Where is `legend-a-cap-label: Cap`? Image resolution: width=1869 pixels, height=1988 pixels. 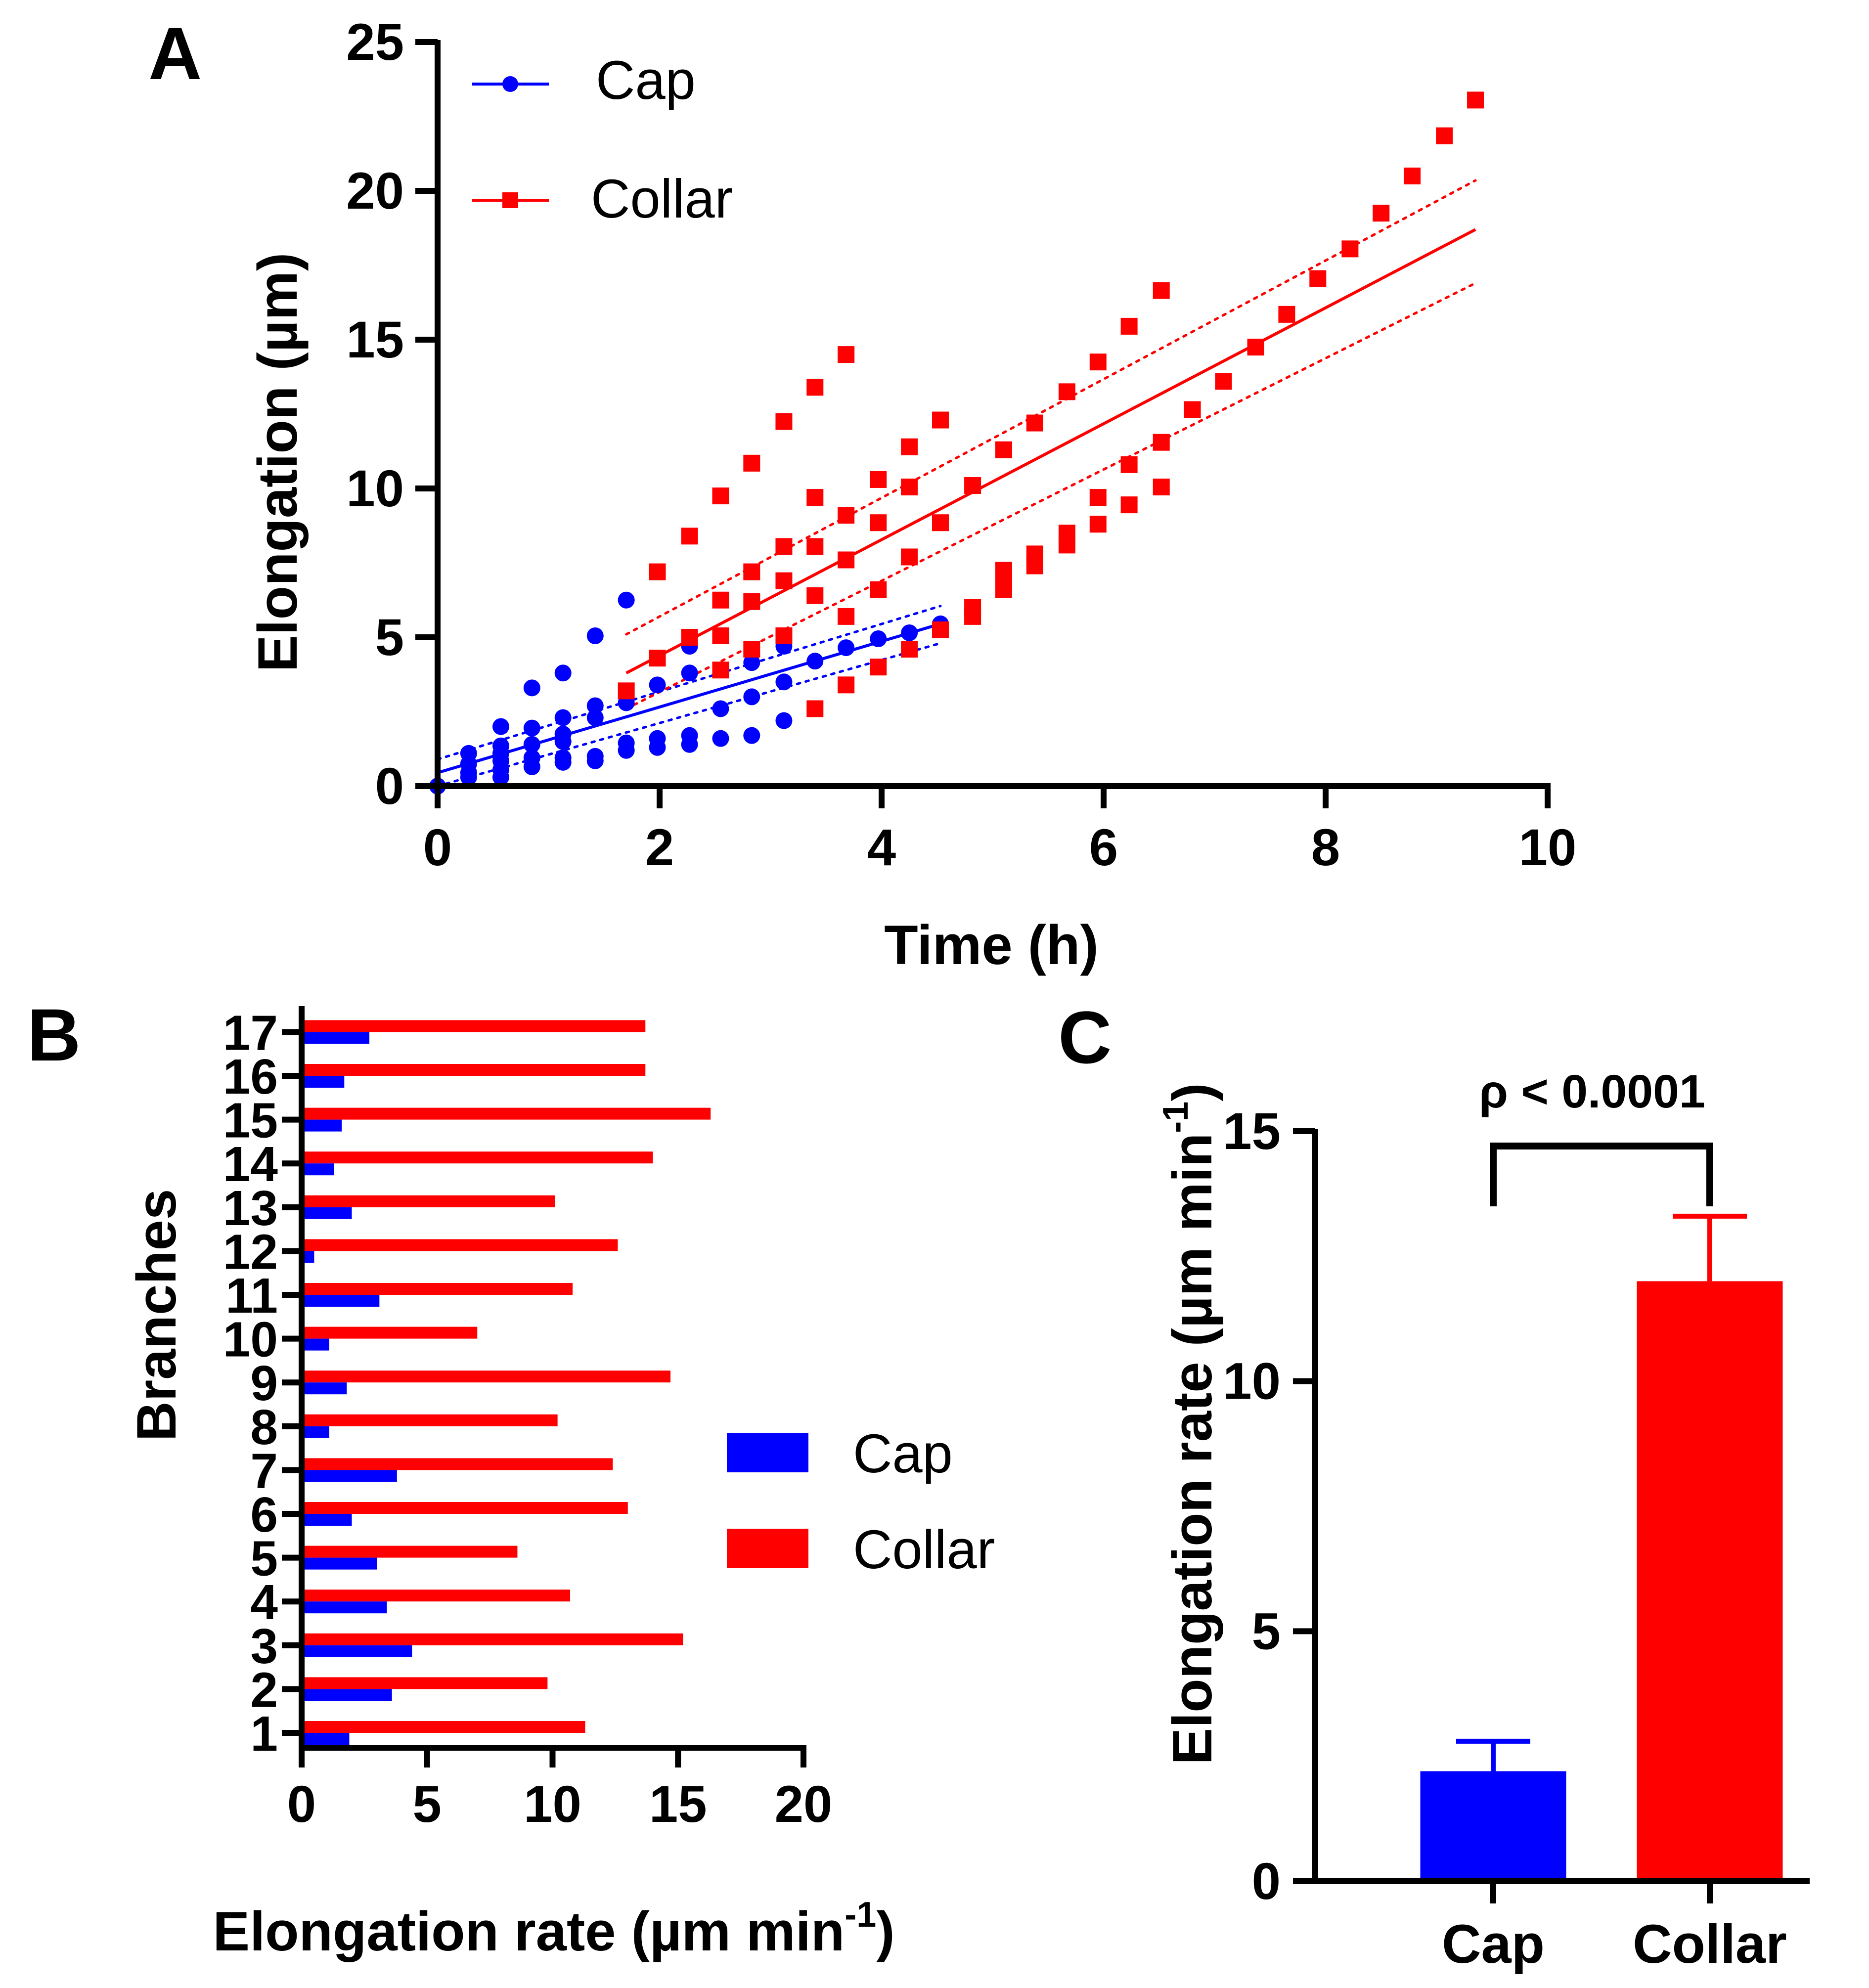 legend-a-cap-label: Cap is located at coordinates (646, 80).